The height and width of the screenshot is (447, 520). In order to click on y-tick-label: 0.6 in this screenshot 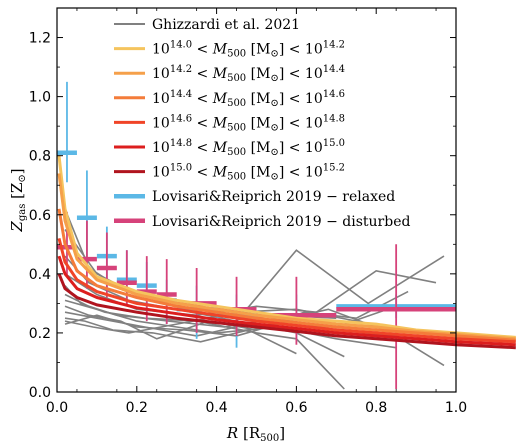, I will do `click(40, 216)`.